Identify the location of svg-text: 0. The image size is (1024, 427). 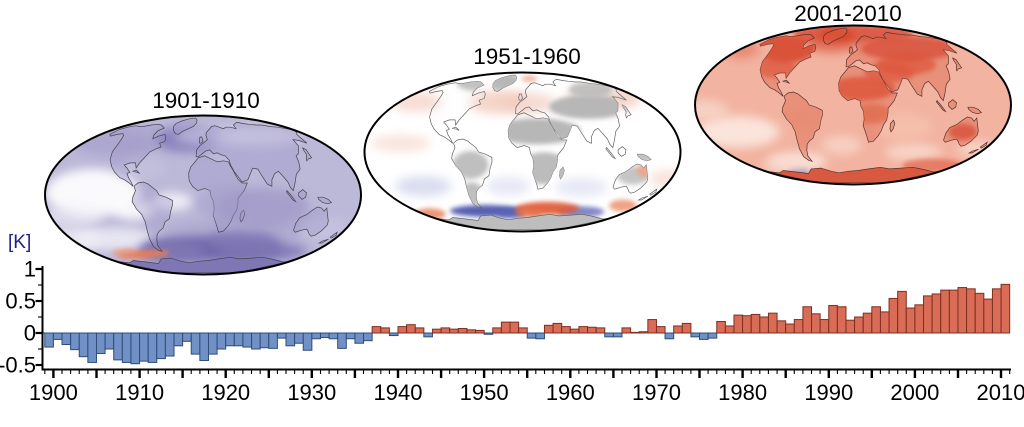
(30, 333).